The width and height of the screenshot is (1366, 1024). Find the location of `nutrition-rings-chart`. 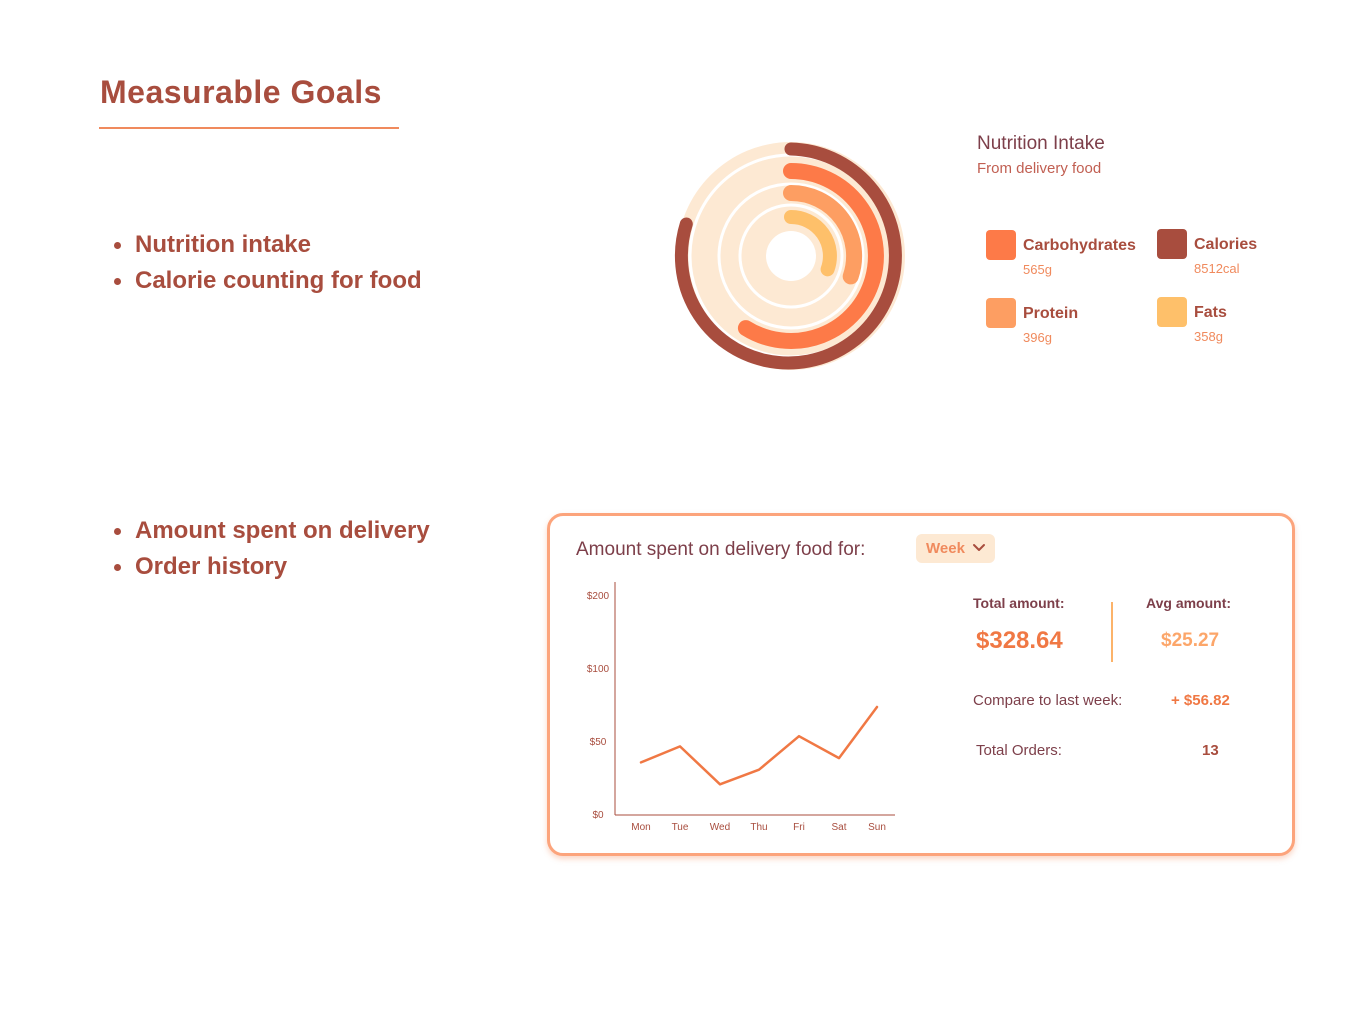

nutrition-rings-chart is located at coordinates (789, 256).